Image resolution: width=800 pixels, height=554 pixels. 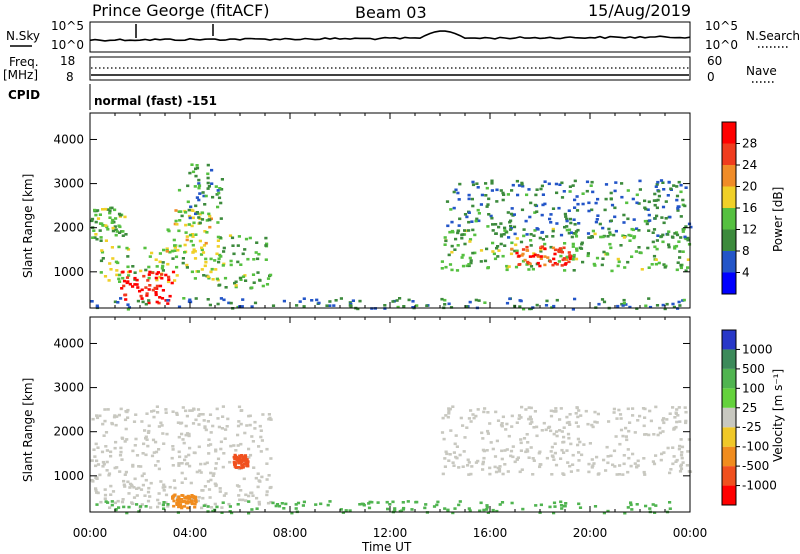 What do you see at coordinates (778, 415) in the screenshot?
I see `velocity-cbar-label: Velocity [m s⁻¹]` at bounding box center [778, 415].